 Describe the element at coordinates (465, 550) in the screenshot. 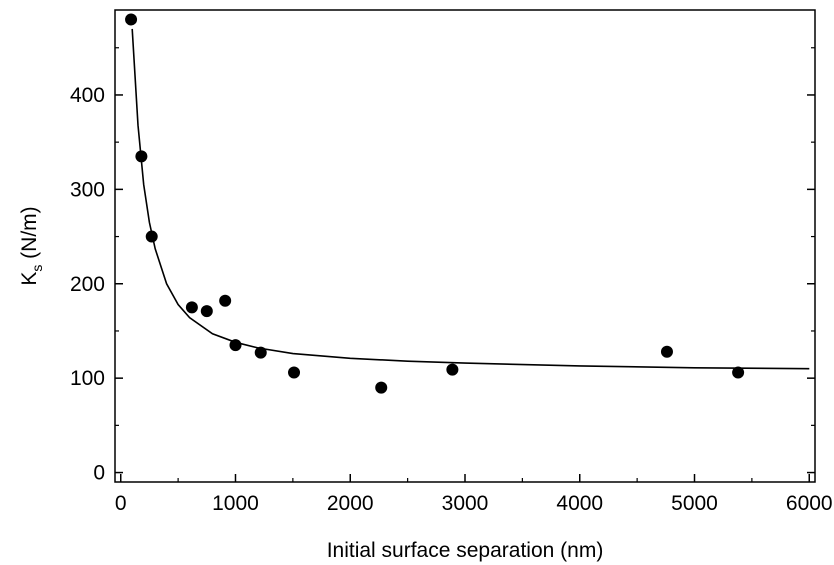

I see `x-axis-label: Initial surface separation (nm)` at that location.